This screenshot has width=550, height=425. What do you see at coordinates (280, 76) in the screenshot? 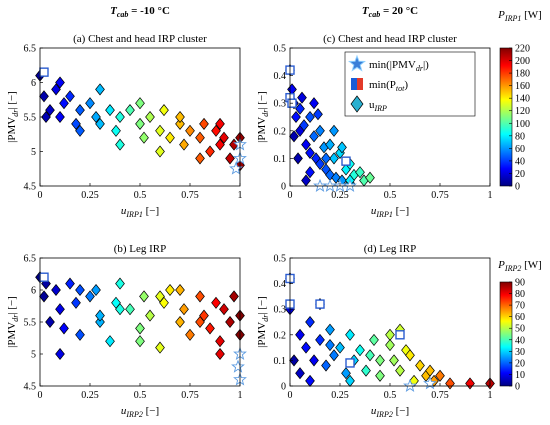
I see `y-tick-label: 0.4` at bounding box center [280, 76].